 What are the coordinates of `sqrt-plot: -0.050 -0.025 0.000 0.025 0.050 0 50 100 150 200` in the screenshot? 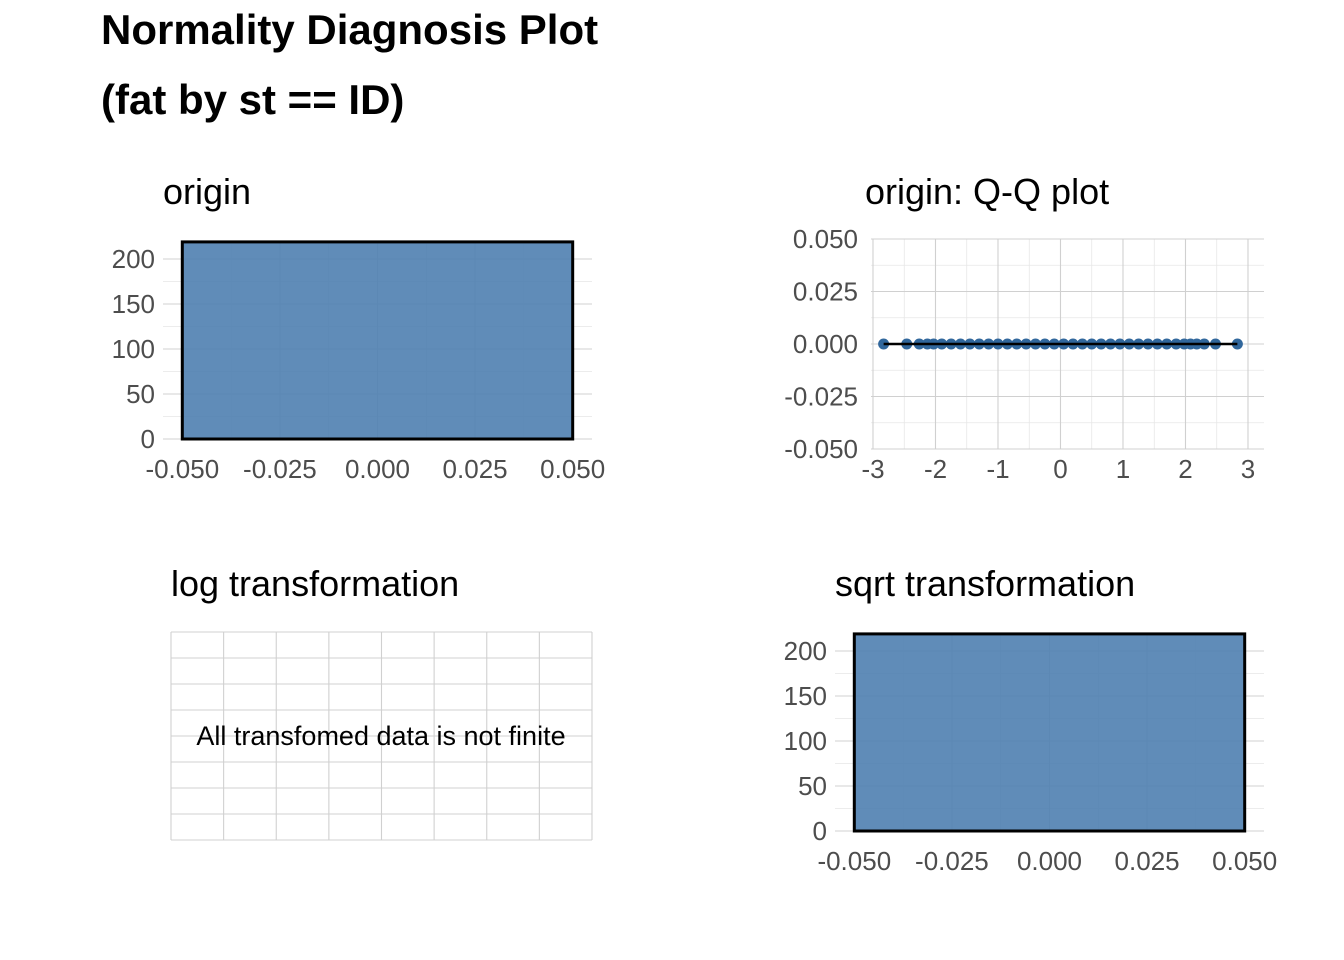 It's located at (1030, 754).